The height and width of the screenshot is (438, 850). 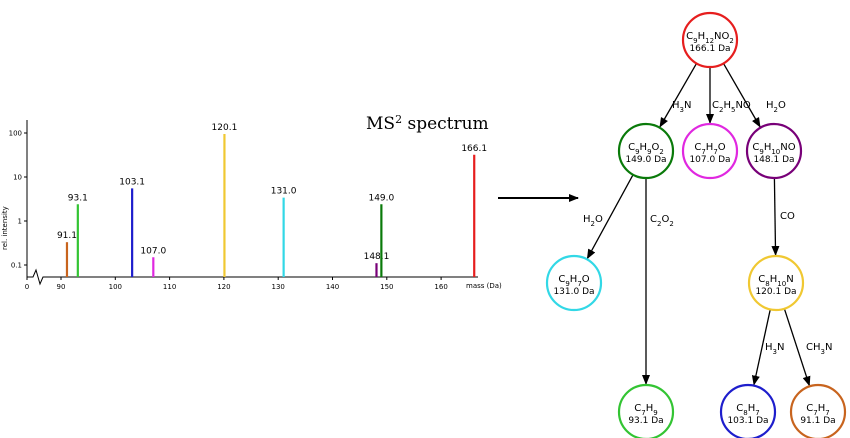 I want to click on y-axis-label: rel. intensity, so click(x=5, y=228).